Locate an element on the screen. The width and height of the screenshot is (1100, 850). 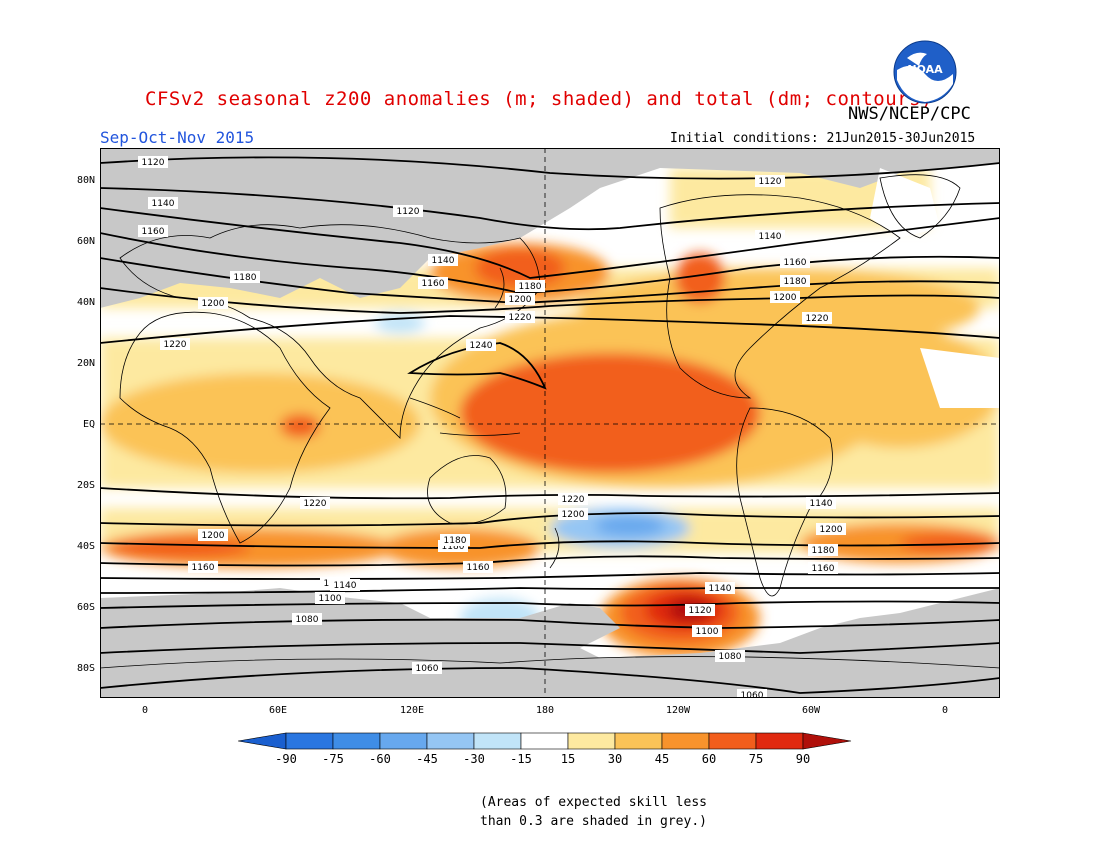
svg-text: 1060 is located at coordinates (752, 694).